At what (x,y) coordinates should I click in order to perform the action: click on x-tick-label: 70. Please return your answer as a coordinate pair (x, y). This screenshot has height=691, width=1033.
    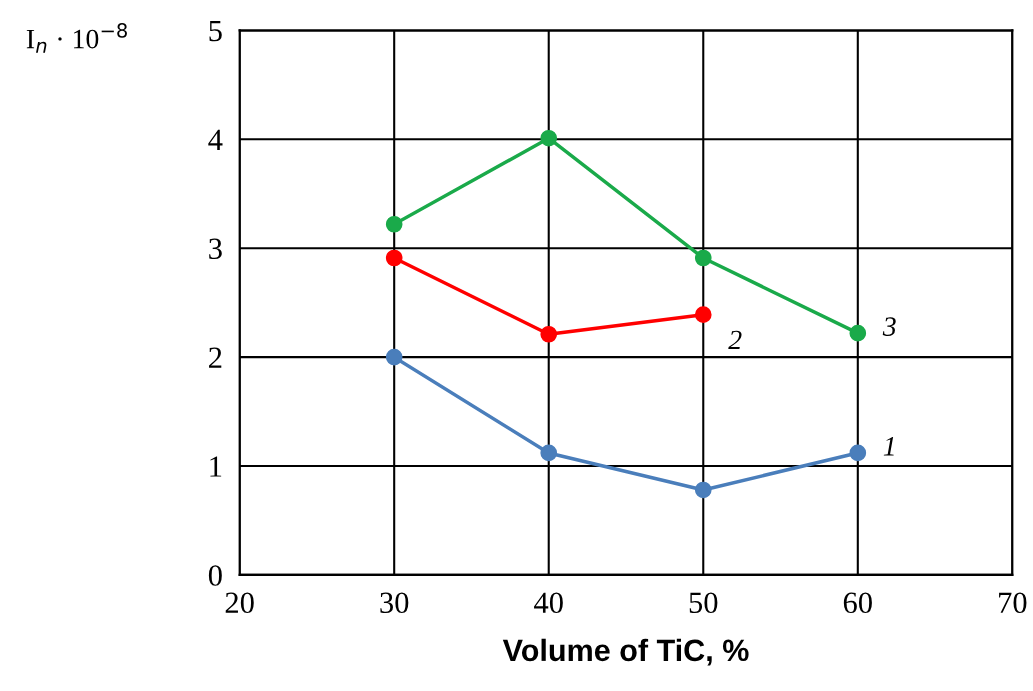
    Looking at the image, I should click on (1013, 603).